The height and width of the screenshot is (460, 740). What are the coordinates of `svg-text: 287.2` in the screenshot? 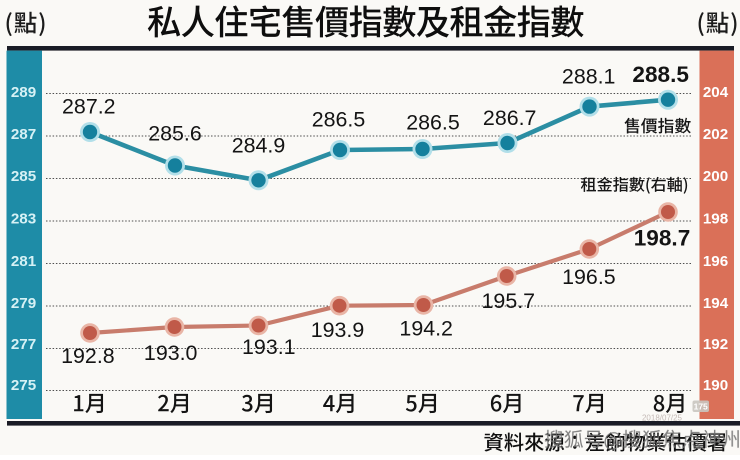 It's located at (89, 107).